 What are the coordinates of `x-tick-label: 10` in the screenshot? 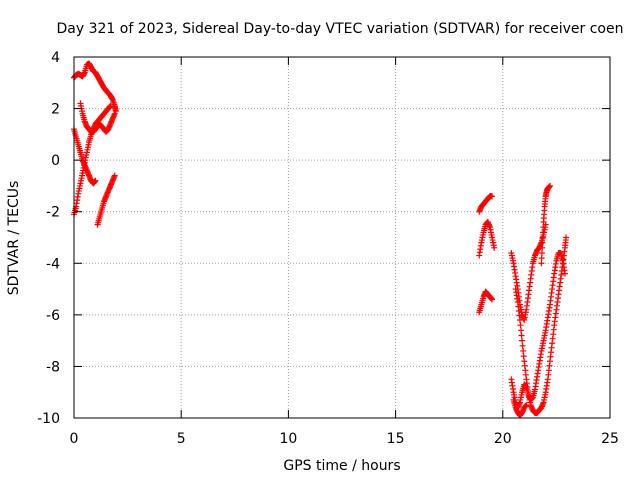 It's located at (288, 439).